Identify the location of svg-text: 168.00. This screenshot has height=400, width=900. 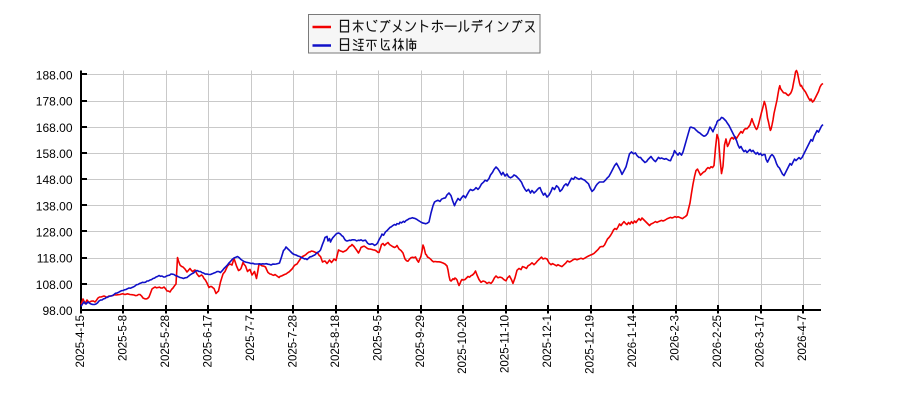
(54, 128).